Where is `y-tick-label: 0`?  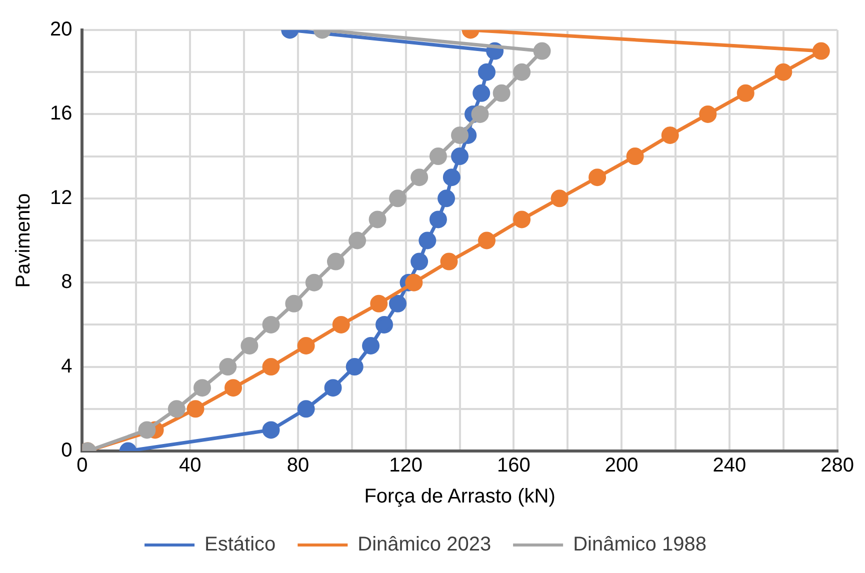 y-tick-label: 0 is located at coordinates (66, 451).